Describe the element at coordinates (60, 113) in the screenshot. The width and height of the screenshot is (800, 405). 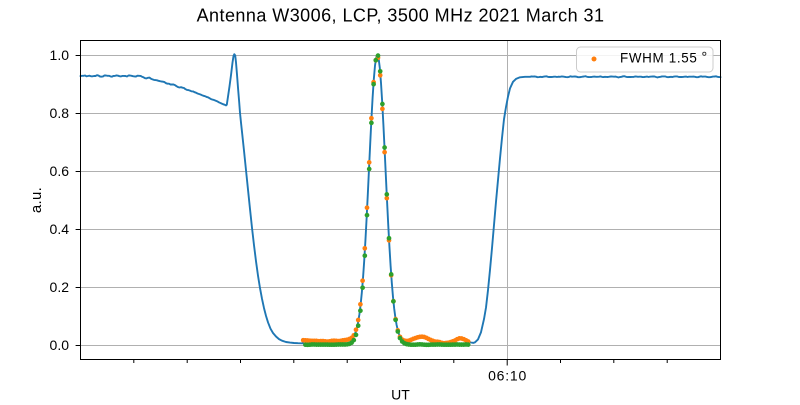
I see `svg-text: 0.8` at that location.